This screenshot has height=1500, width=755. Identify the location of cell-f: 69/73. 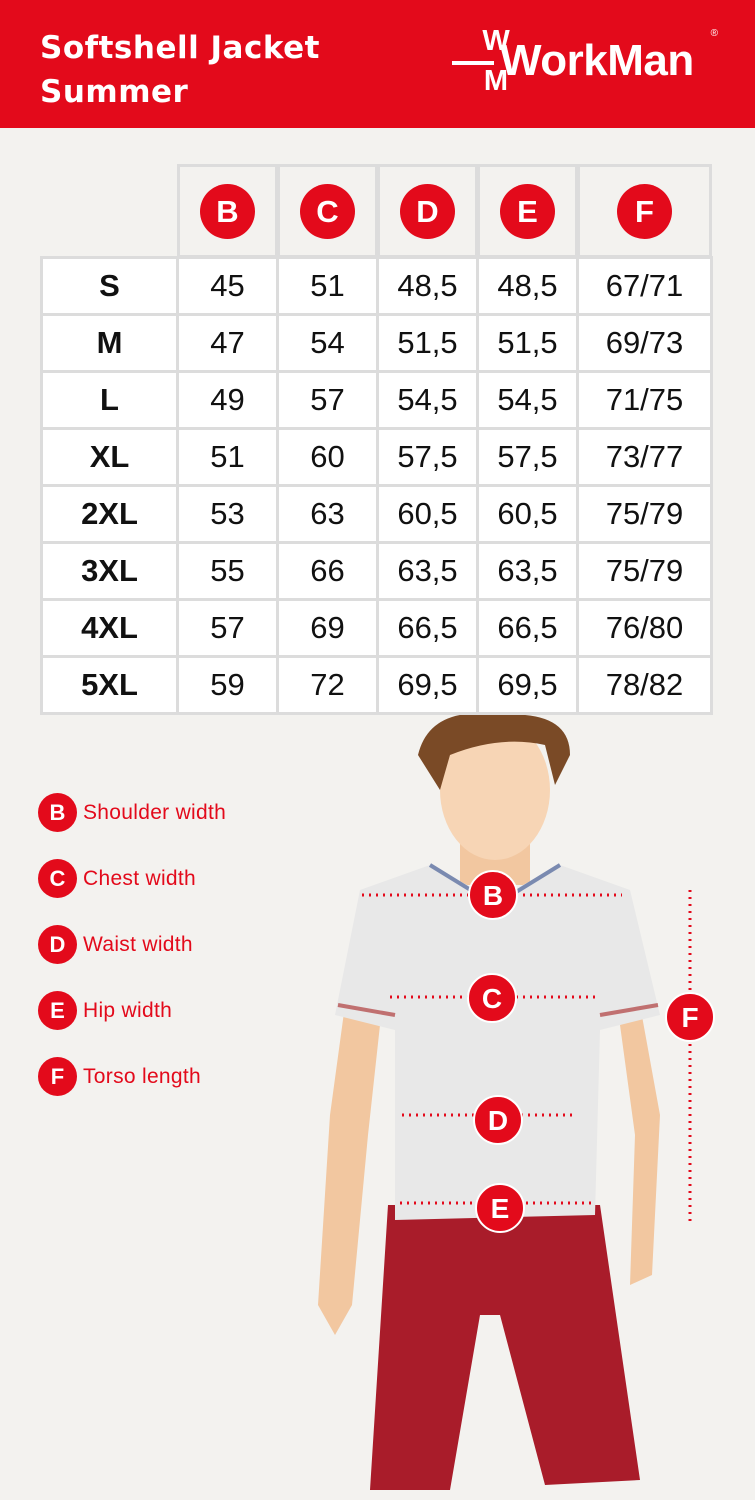
(644, 343).